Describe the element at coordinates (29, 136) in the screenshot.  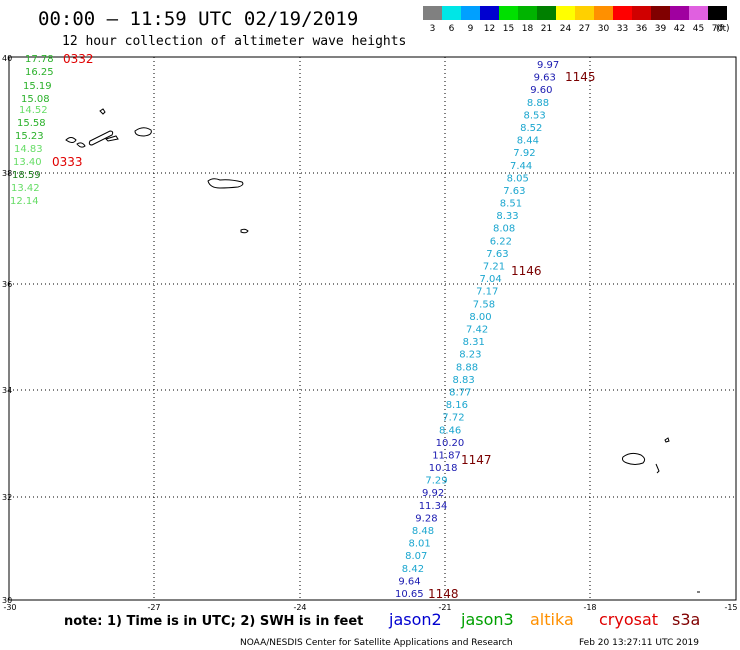
I see `wave-height-reading: 15.23` at that location.